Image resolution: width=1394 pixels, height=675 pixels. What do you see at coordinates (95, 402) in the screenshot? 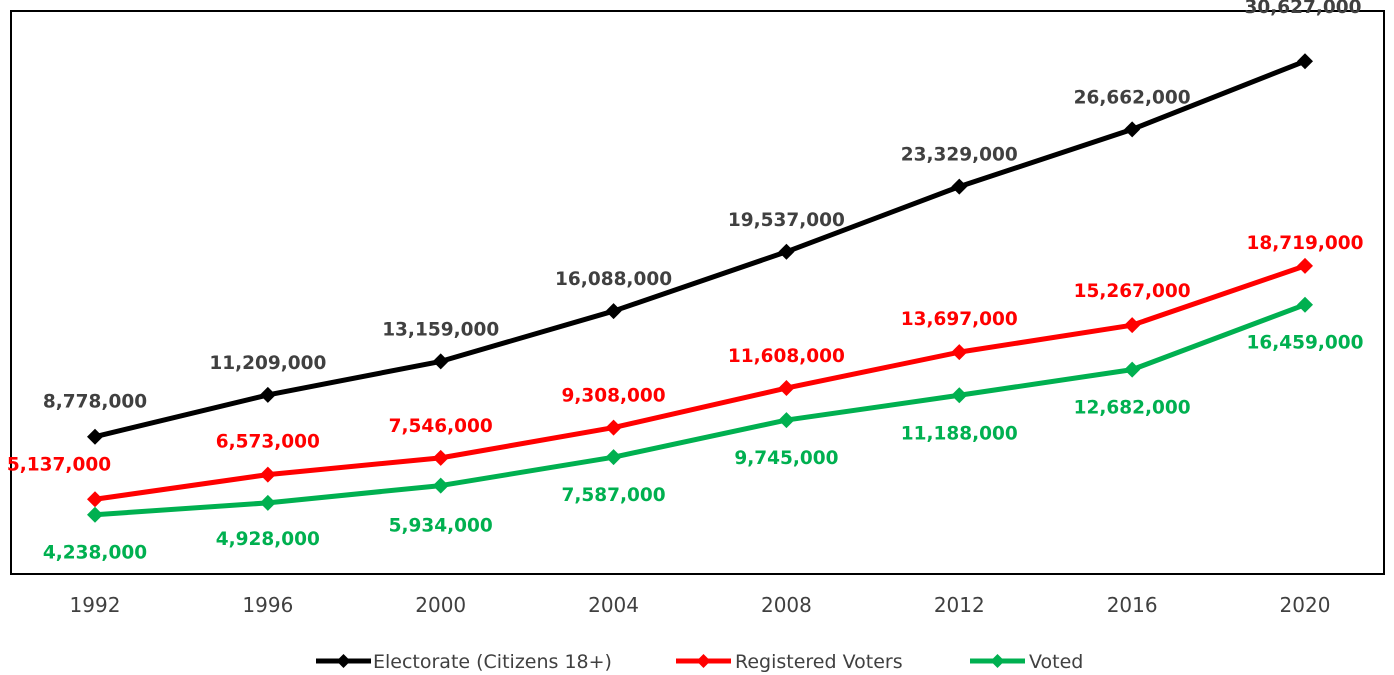
I see `data-label-electorate-citizens-18-1992: 8,778,000` at bounding box center [95, 402].